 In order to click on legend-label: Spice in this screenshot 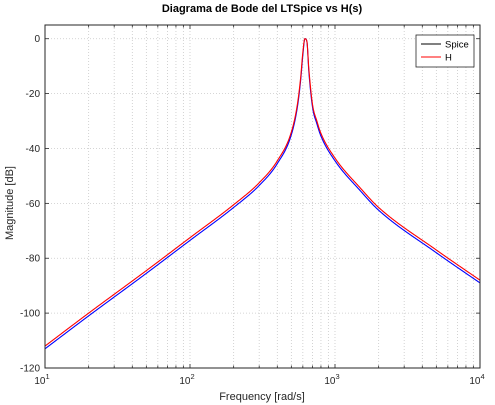, I will do `click(457, 45)`.